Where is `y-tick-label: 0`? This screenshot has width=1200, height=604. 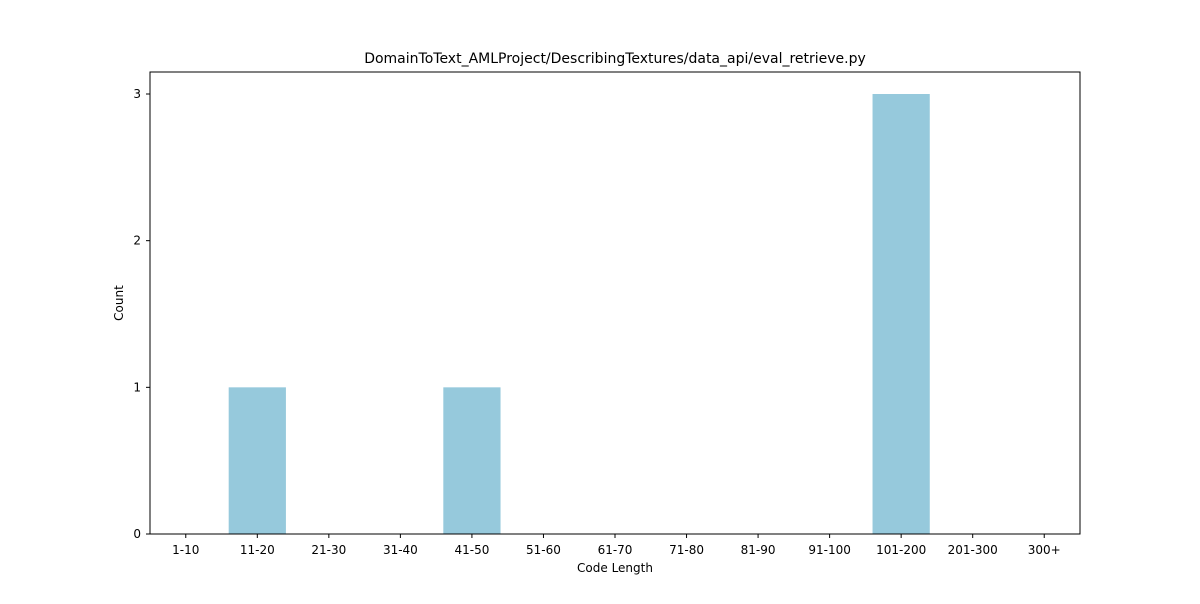
y-tick-label: 0 is located at coordinates (137, 534).